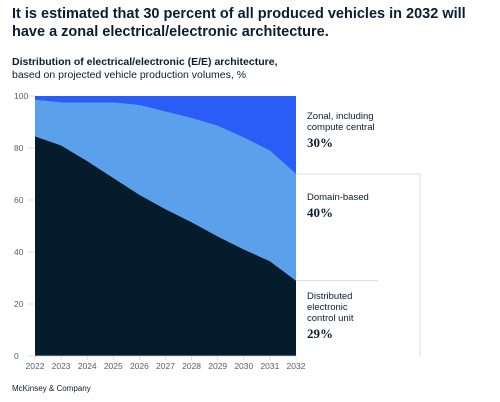 Image resolution: width=500 pixels, height=402 pixels. What do you see at coordinates (341, 127) in the screenshot?
I see `series-label: compute central` at bounding box center [341, 127].